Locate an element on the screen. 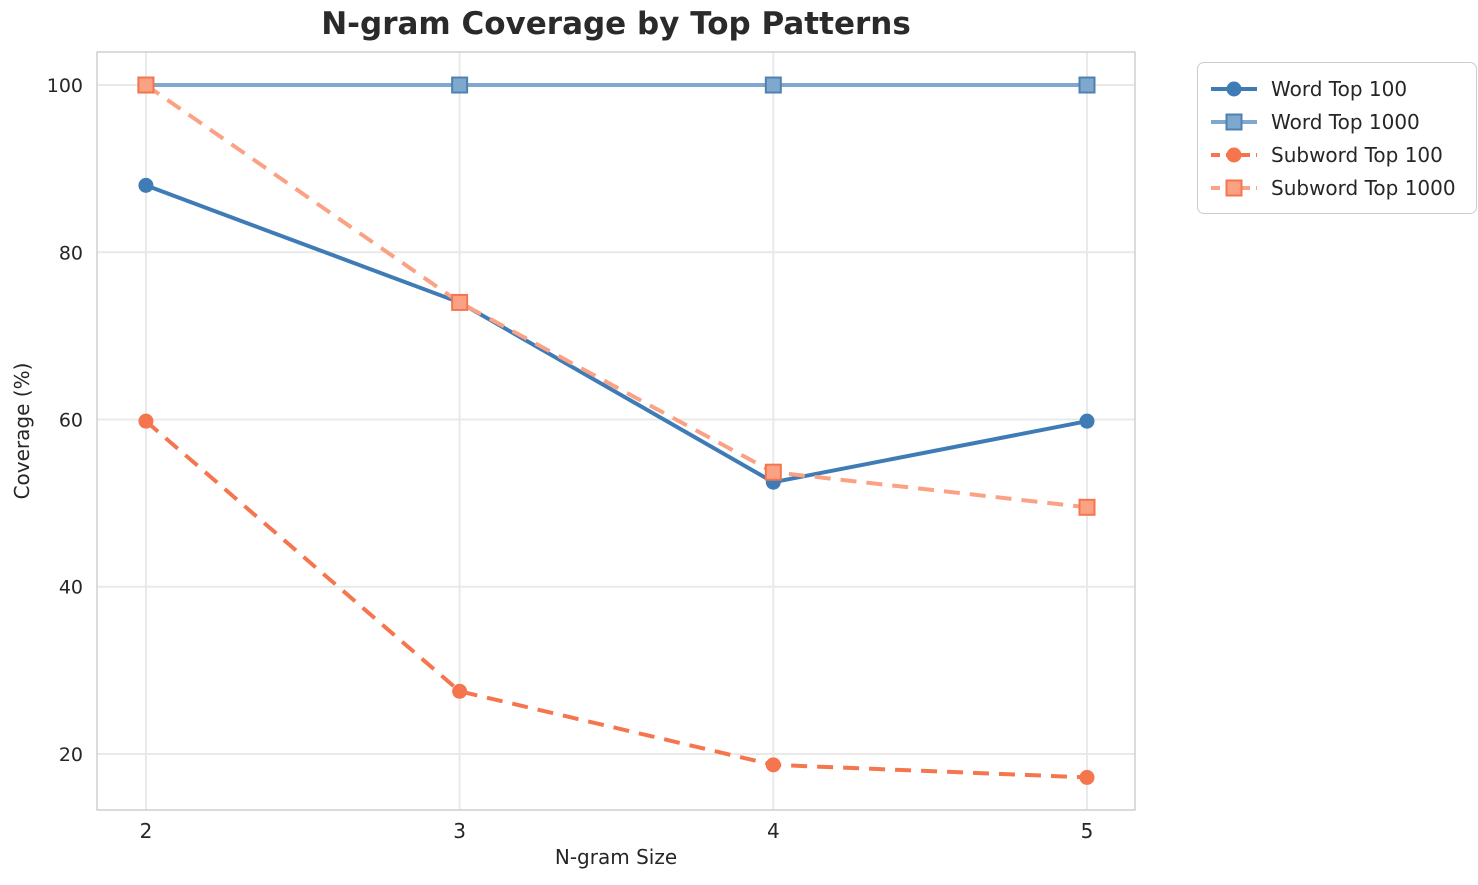 The width and height of the screenshot is (1478, 885). y-tick-label: 60 is located at coordinates (71, 421).